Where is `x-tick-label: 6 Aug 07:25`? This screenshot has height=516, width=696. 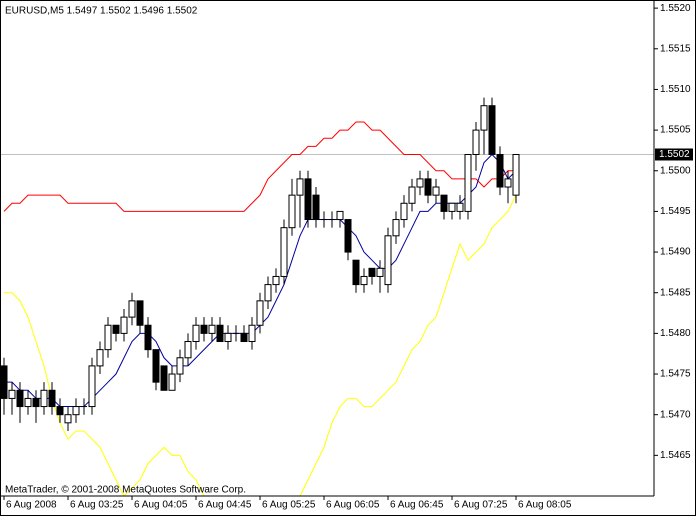 x-tick-label: 6 Aug 07:25 is located at coordinates (481, 505).